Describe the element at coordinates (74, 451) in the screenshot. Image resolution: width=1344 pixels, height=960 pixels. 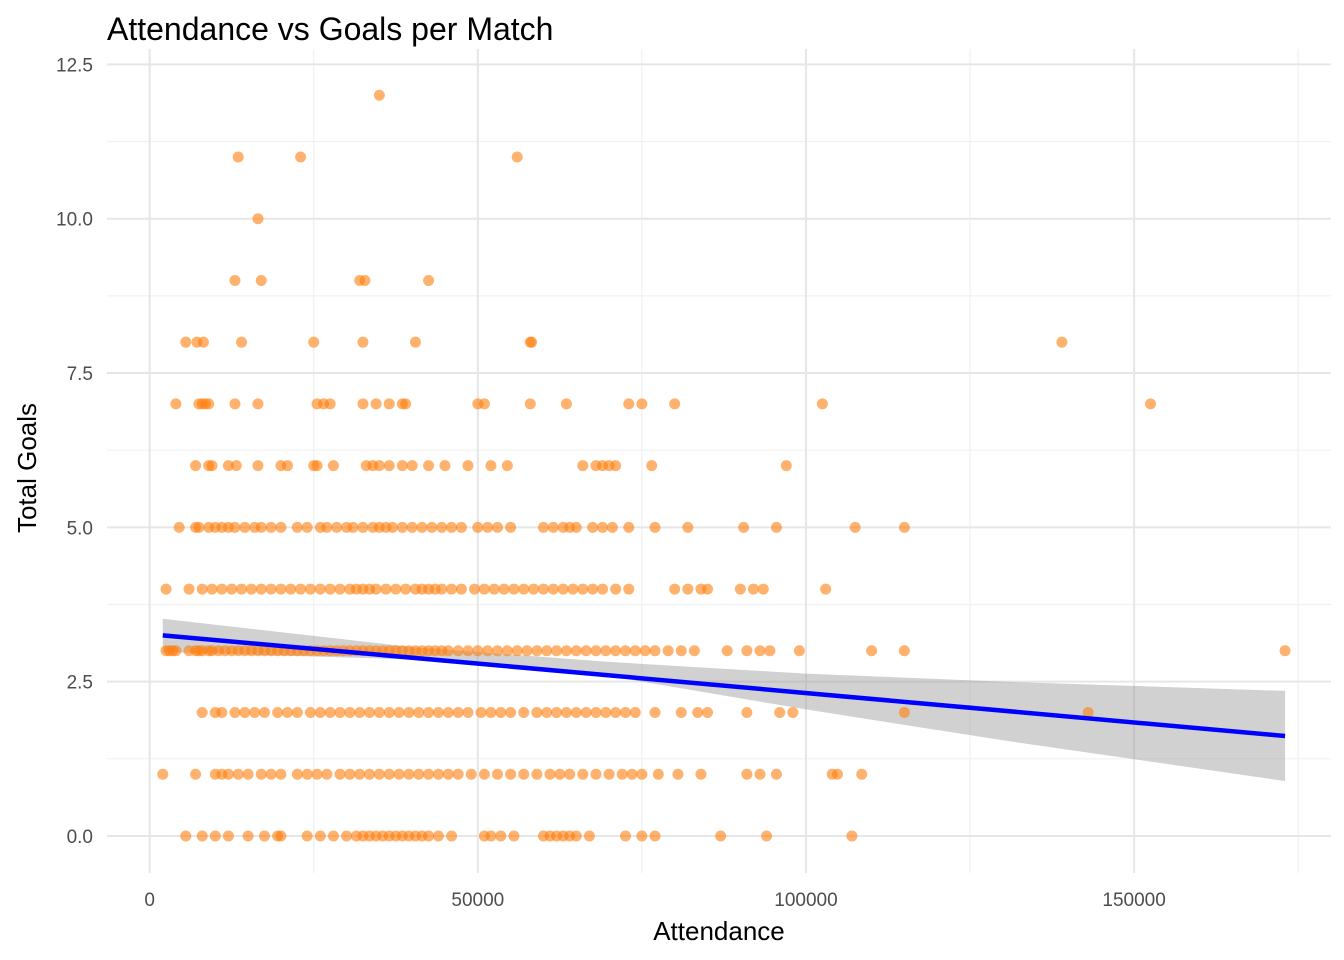
I see `y-axis-ticks: 0.0 2.5 5.0 7.5 10.0 12.5` at that location.